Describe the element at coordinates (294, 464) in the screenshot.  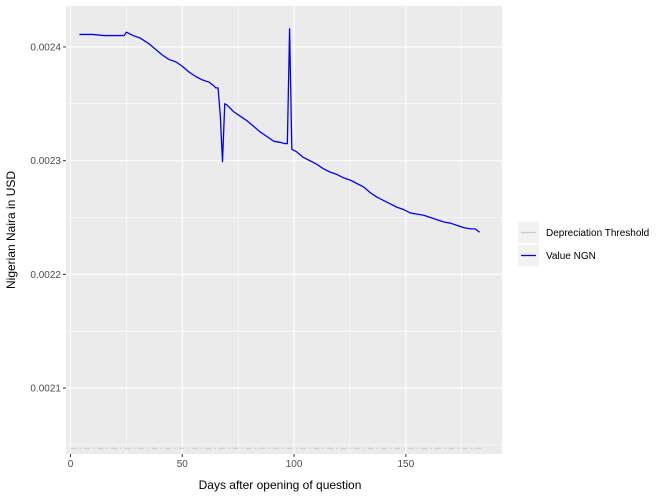
I see `x-tick-label: 100` at that location.